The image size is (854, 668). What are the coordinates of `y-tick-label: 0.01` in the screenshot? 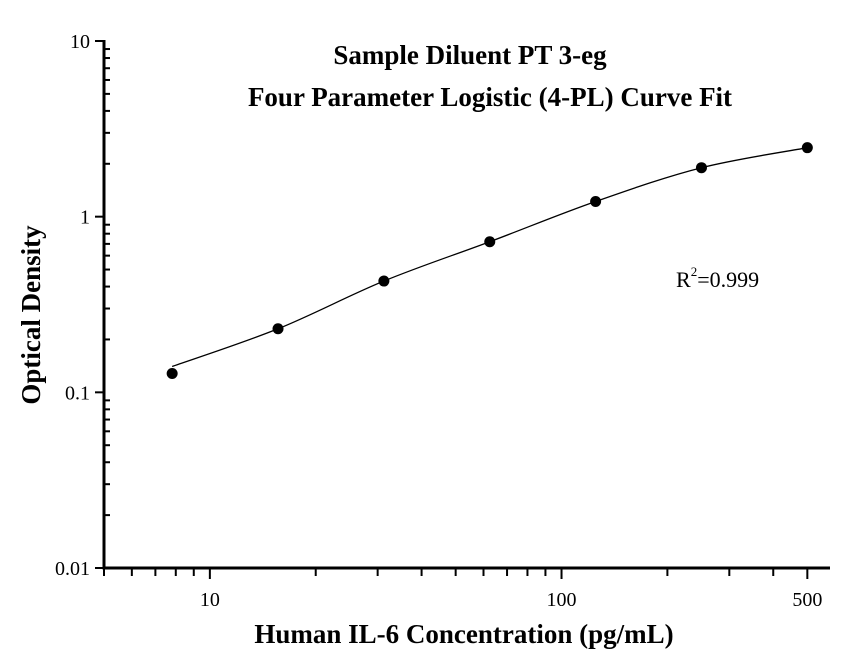 It's located at (72, 569).